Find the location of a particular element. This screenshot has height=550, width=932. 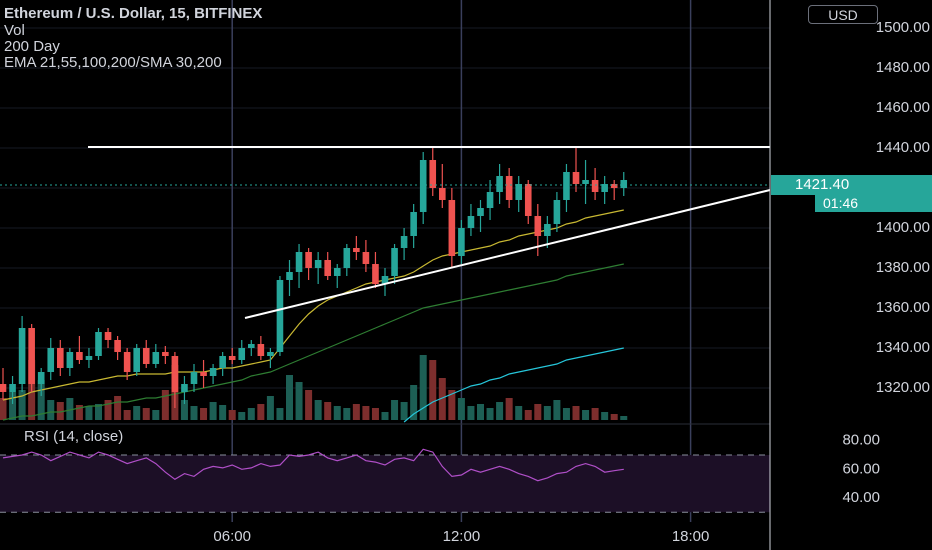

rsi-band-fill is located at coordinates (385, 484).